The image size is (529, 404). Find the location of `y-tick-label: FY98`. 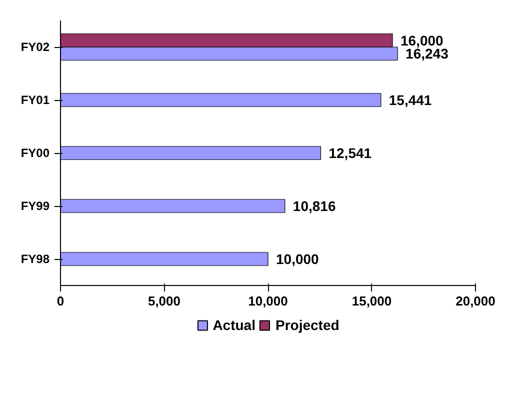

y-tick-label: FY98 is located at coordinates (35, 259).